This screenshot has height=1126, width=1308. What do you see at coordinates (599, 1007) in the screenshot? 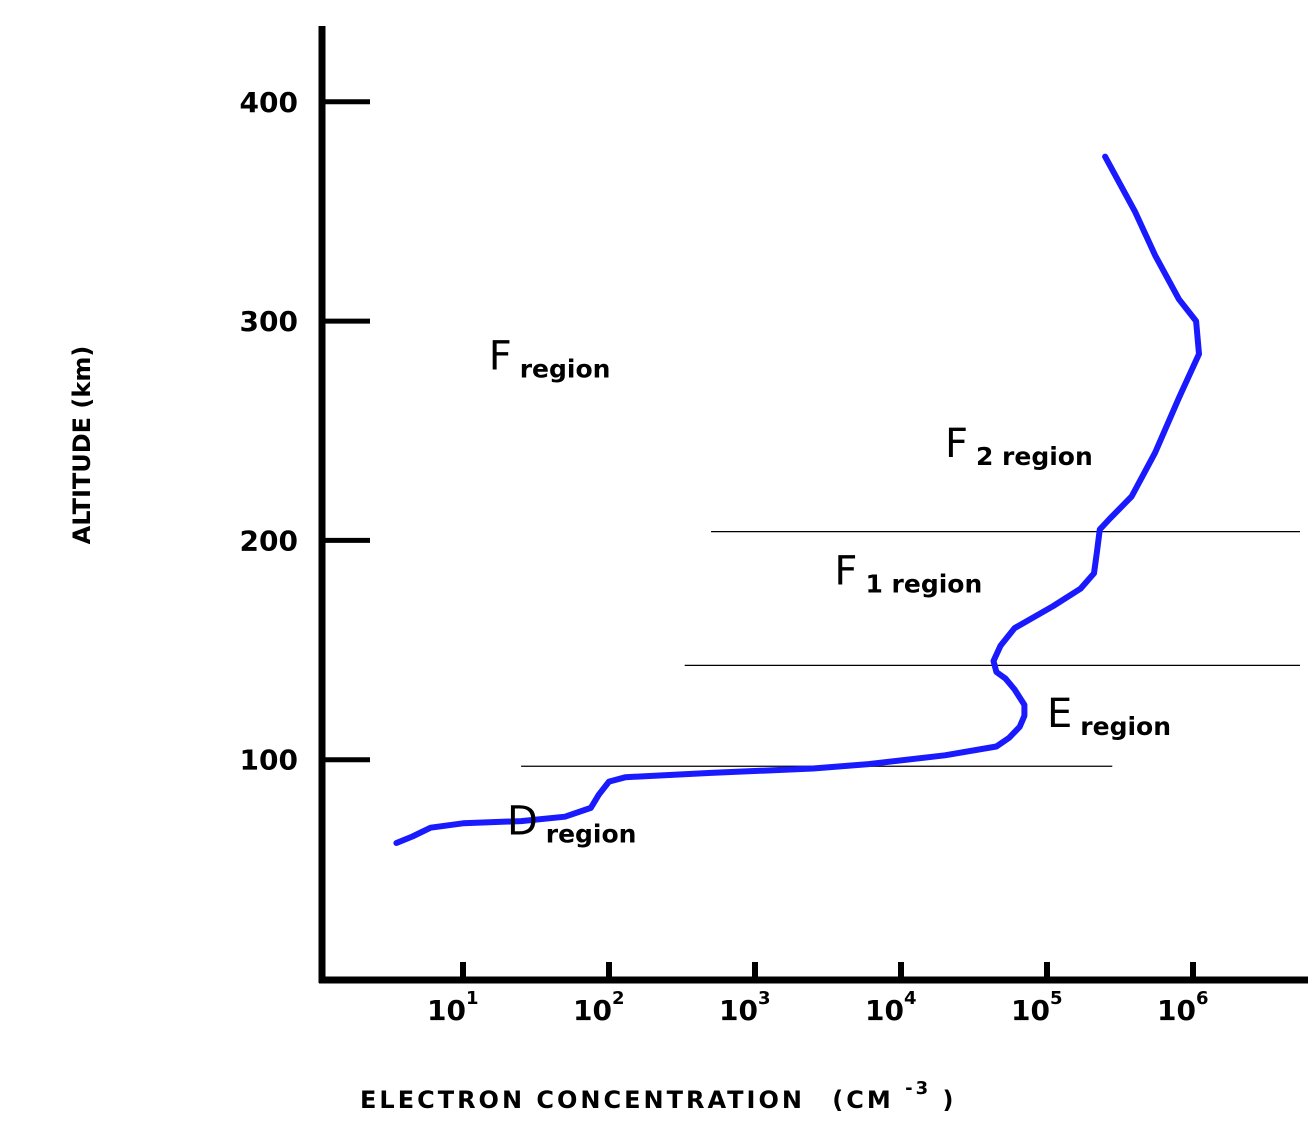
I see `x-tick-label-2: 10²` at bounding box center [599, 1007].